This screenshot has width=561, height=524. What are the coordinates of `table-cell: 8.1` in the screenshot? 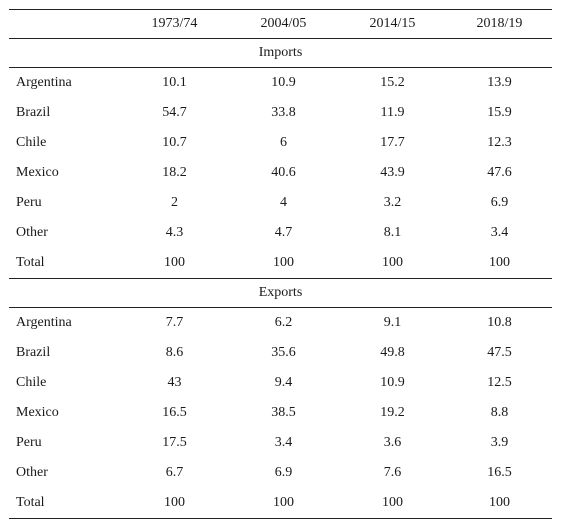 It's located at (392, 232).